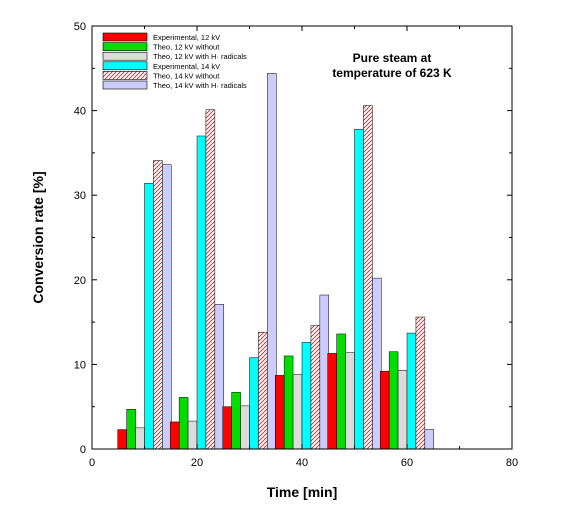 Image resolution: width=564 pixels, height=518 pixels. I want to click on legend-label-3: Theo, 12 kV with H· radicals, so click(200, 56).